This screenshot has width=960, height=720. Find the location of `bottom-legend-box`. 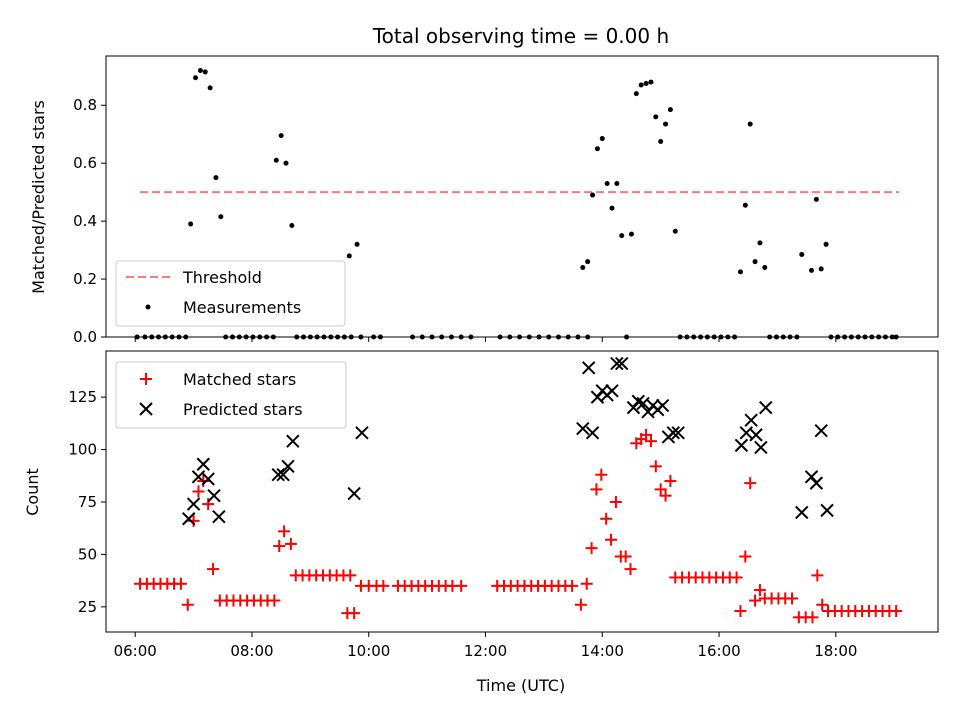

bottom-legend-box is located at coordinates (231, 395).